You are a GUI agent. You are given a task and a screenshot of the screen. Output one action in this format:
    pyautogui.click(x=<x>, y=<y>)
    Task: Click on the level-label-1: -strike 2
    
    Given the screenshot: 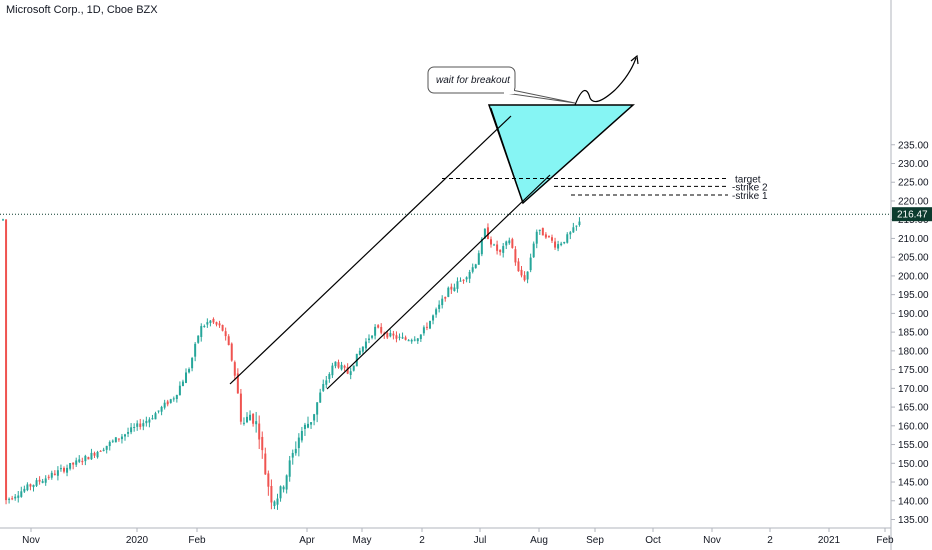 What is the action you would take?
    pyautogui.click(x=750, y=187)
    